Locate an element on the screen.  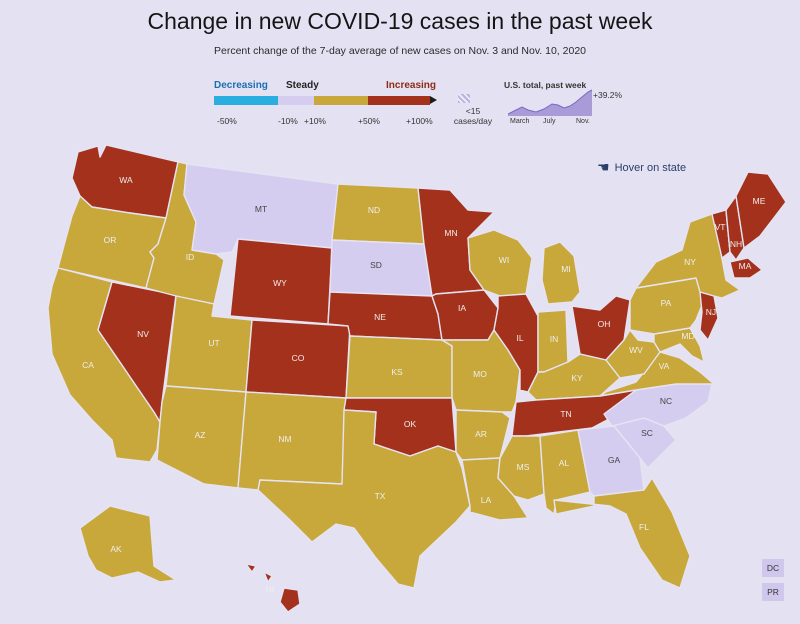
legend-tick: +50% is located at coordinates (369, 121).